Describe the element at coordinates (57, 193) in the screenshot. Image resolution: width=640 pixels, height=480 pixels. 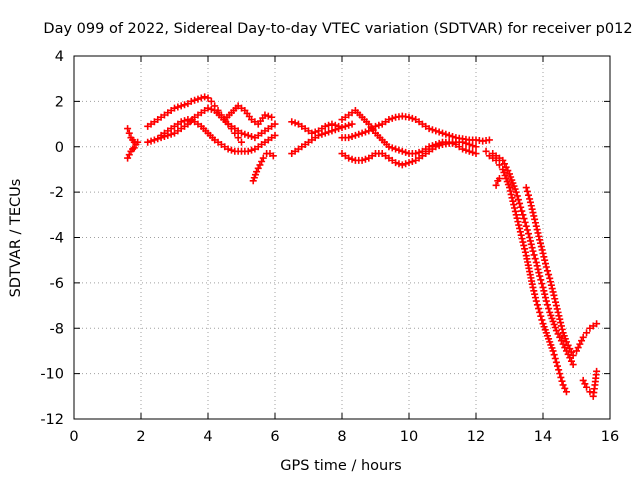
I see `y-tick-label: -2` at that location.